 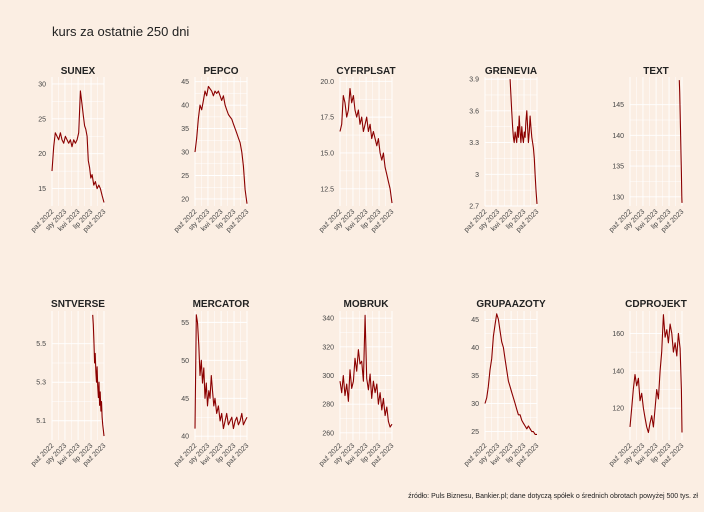 What do you see at coordinates (511, 71) in the screenshot?
I see `panel-title: GRENEVIA` at bounding box center [511, 71].